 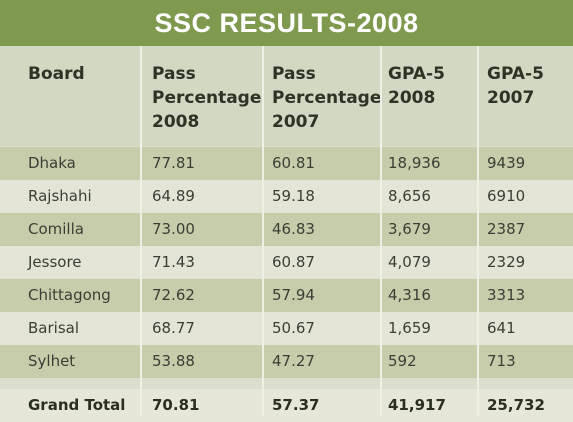 I want to click on table-cell: 641, so click(x=501, y=328).